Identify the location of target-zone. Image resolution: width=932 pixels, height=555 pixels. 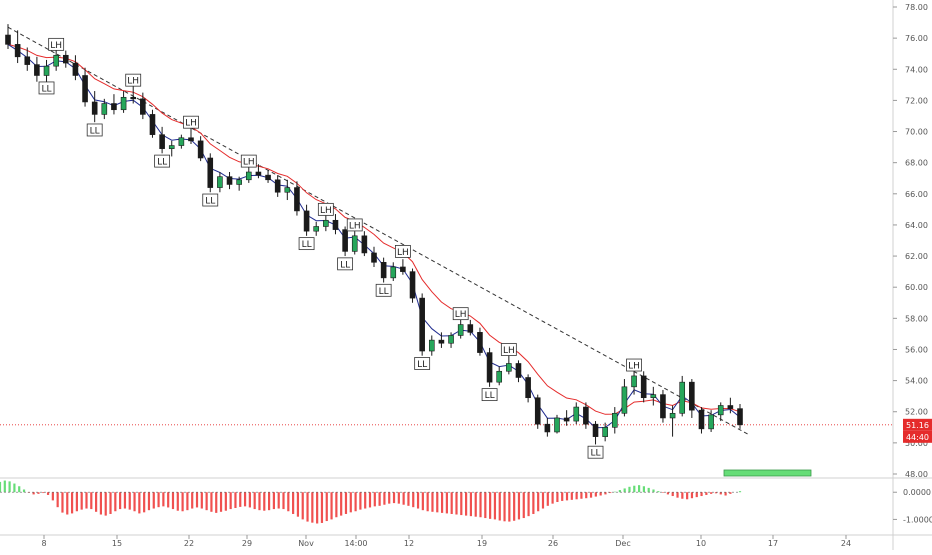
(767, 473).